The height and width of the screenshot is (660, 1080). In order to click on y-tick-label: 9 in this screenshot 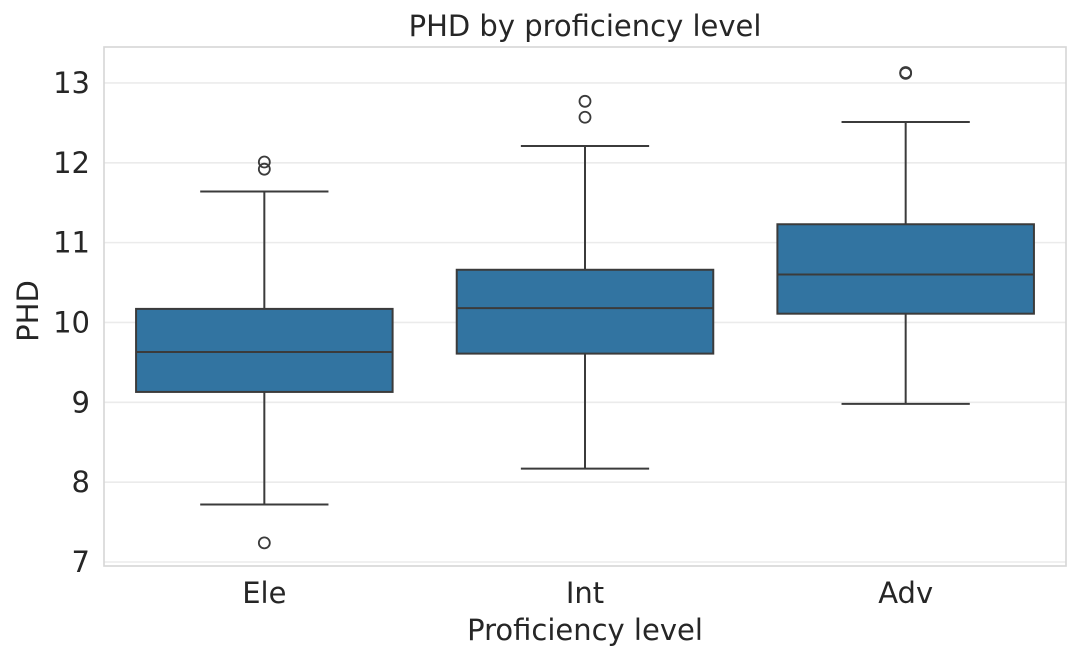, I will do `click(81, 402)`.